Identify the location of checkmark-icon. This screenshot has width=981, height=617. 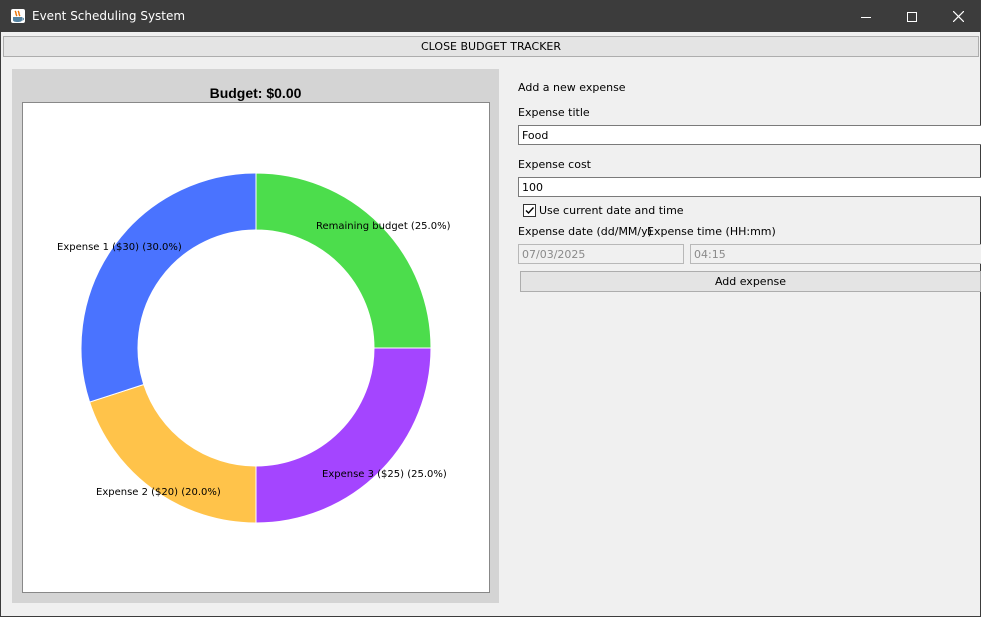
(530, 211).